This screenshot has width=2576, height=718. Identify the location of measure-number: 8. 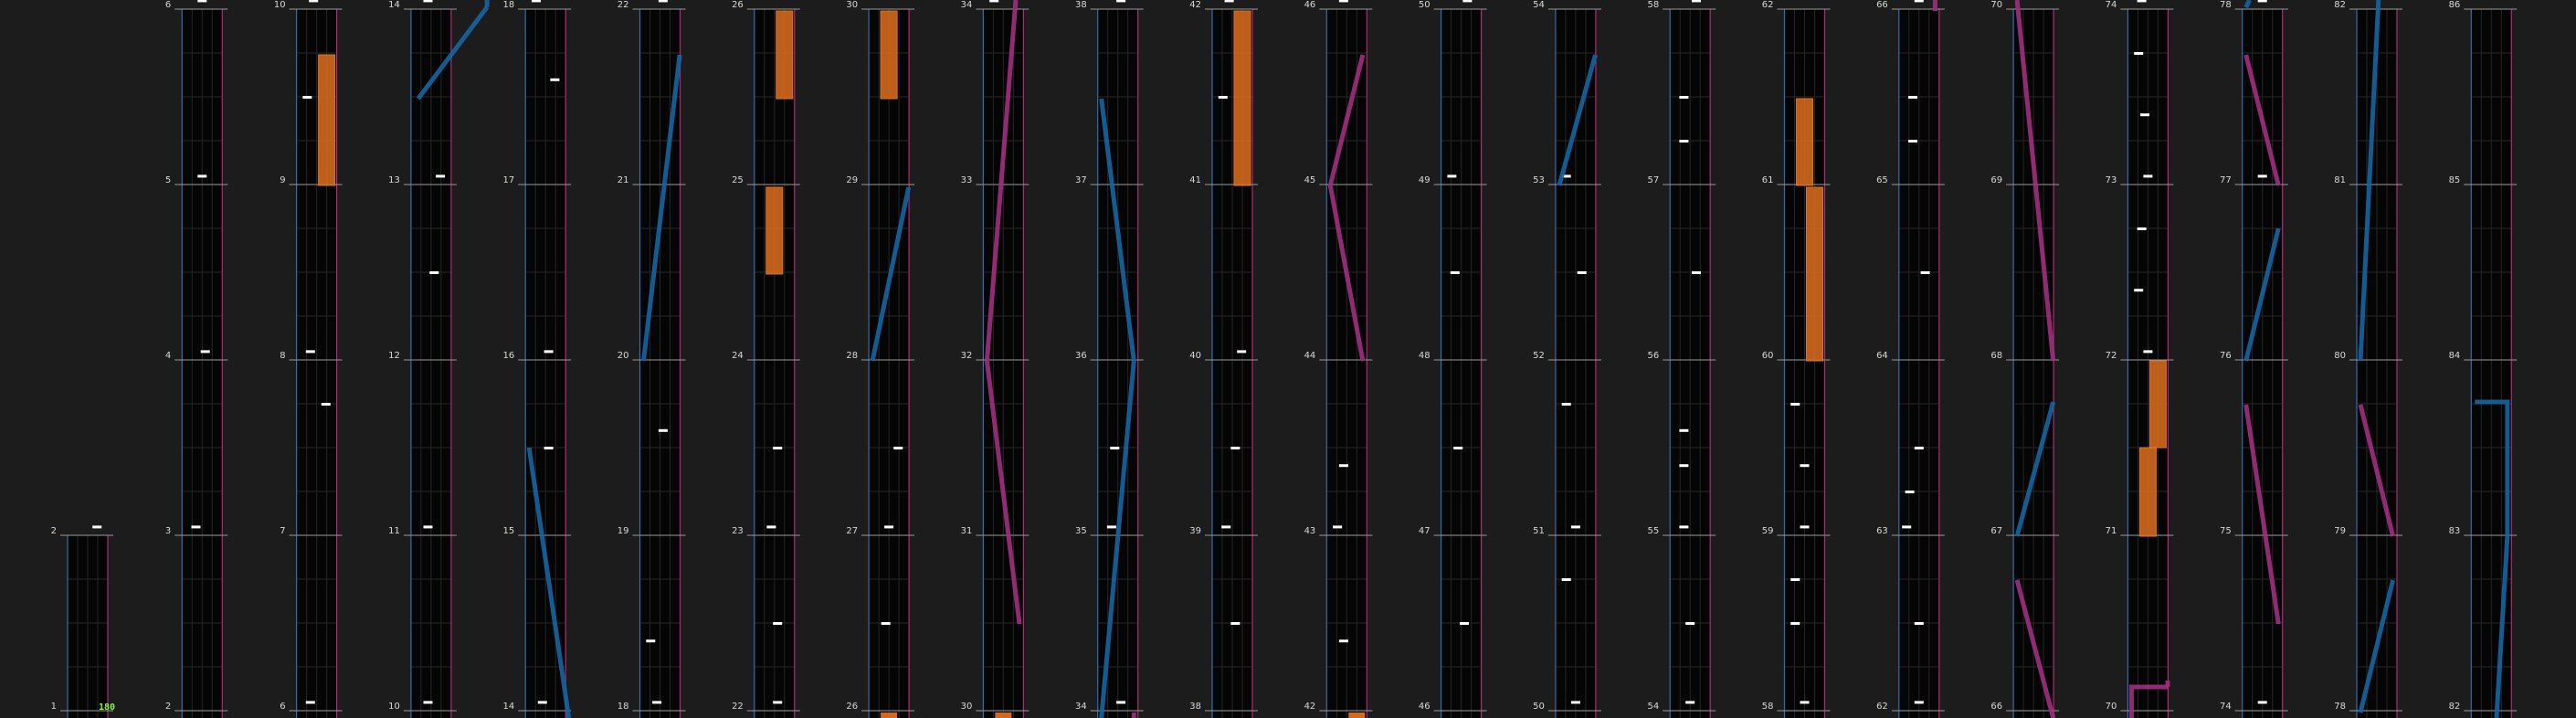
(282, 356).